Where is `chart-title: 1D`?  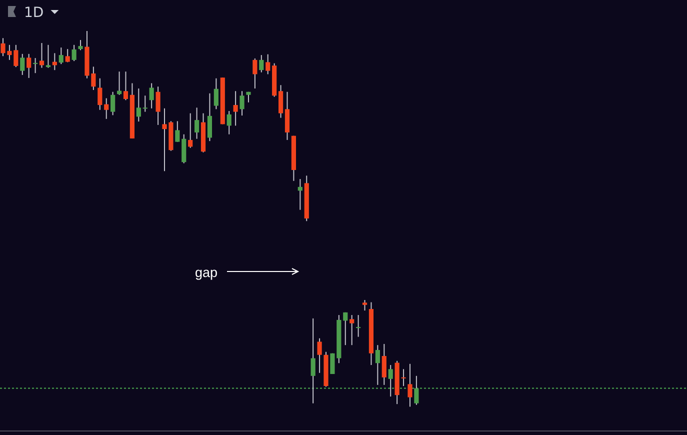
chart-title: 1D is located at coordinates (34, 13).